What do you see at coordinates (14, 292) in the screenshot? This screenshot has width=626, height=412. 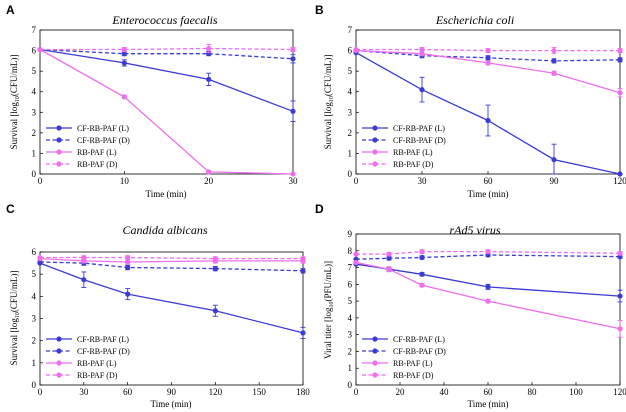 I see `y-axis-label-end: (CFU/mL)]` at bounding box center [14, 292].